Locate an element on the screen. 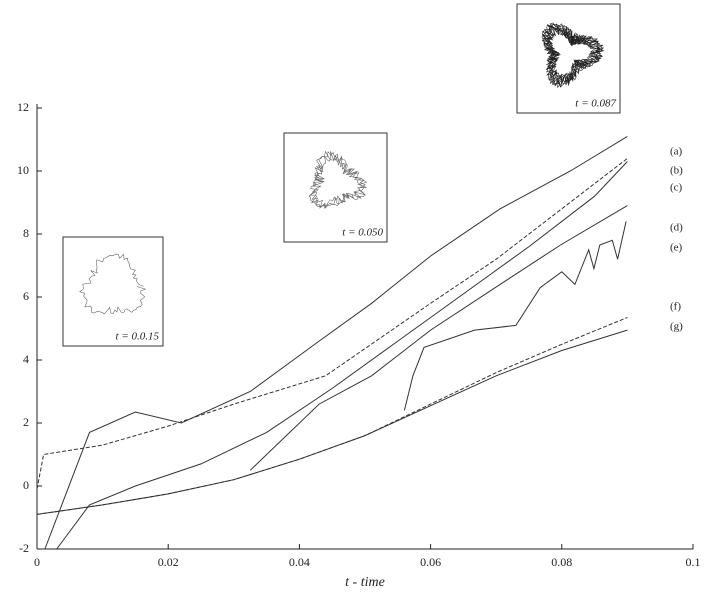 Image resolution: width=704 pixels, height=597 pixels. series-label: (d) is located at coordinates (676, 228).